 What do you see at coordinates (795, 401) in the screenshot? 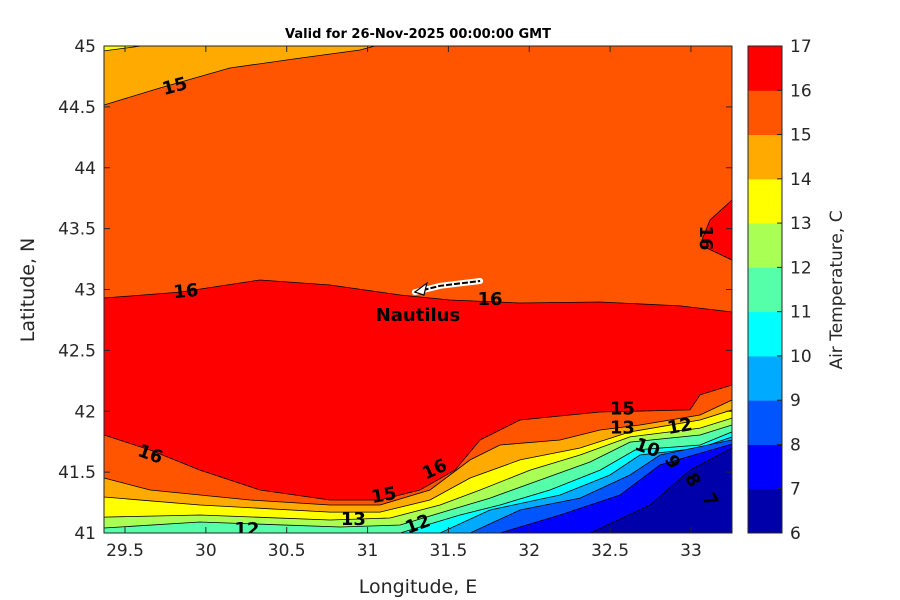
I see `colorbar-tick-label: 9` at bounding box center [795, 401].